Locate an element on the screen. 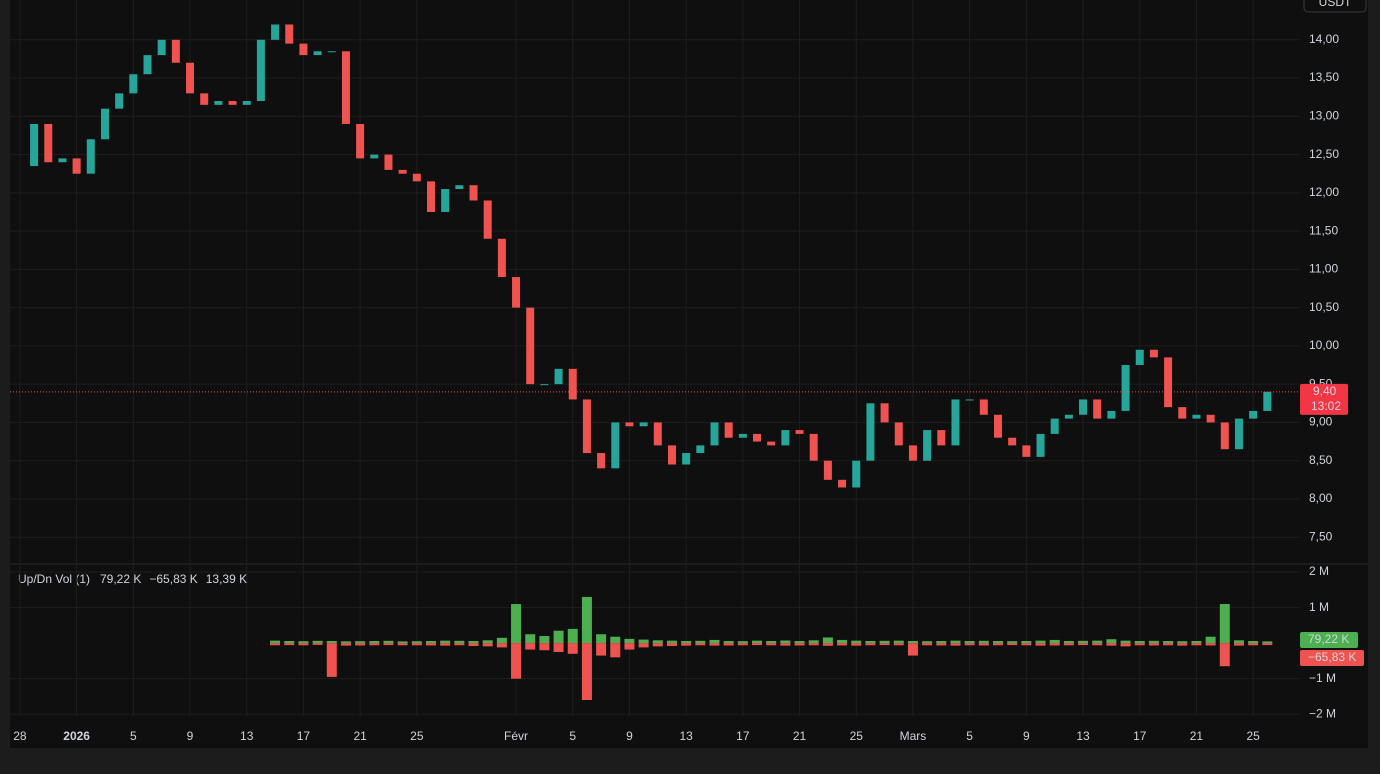 This screenshot has width=1380, height=774. y-tick-label: 8,50 is located at coordinates (1321, 460).